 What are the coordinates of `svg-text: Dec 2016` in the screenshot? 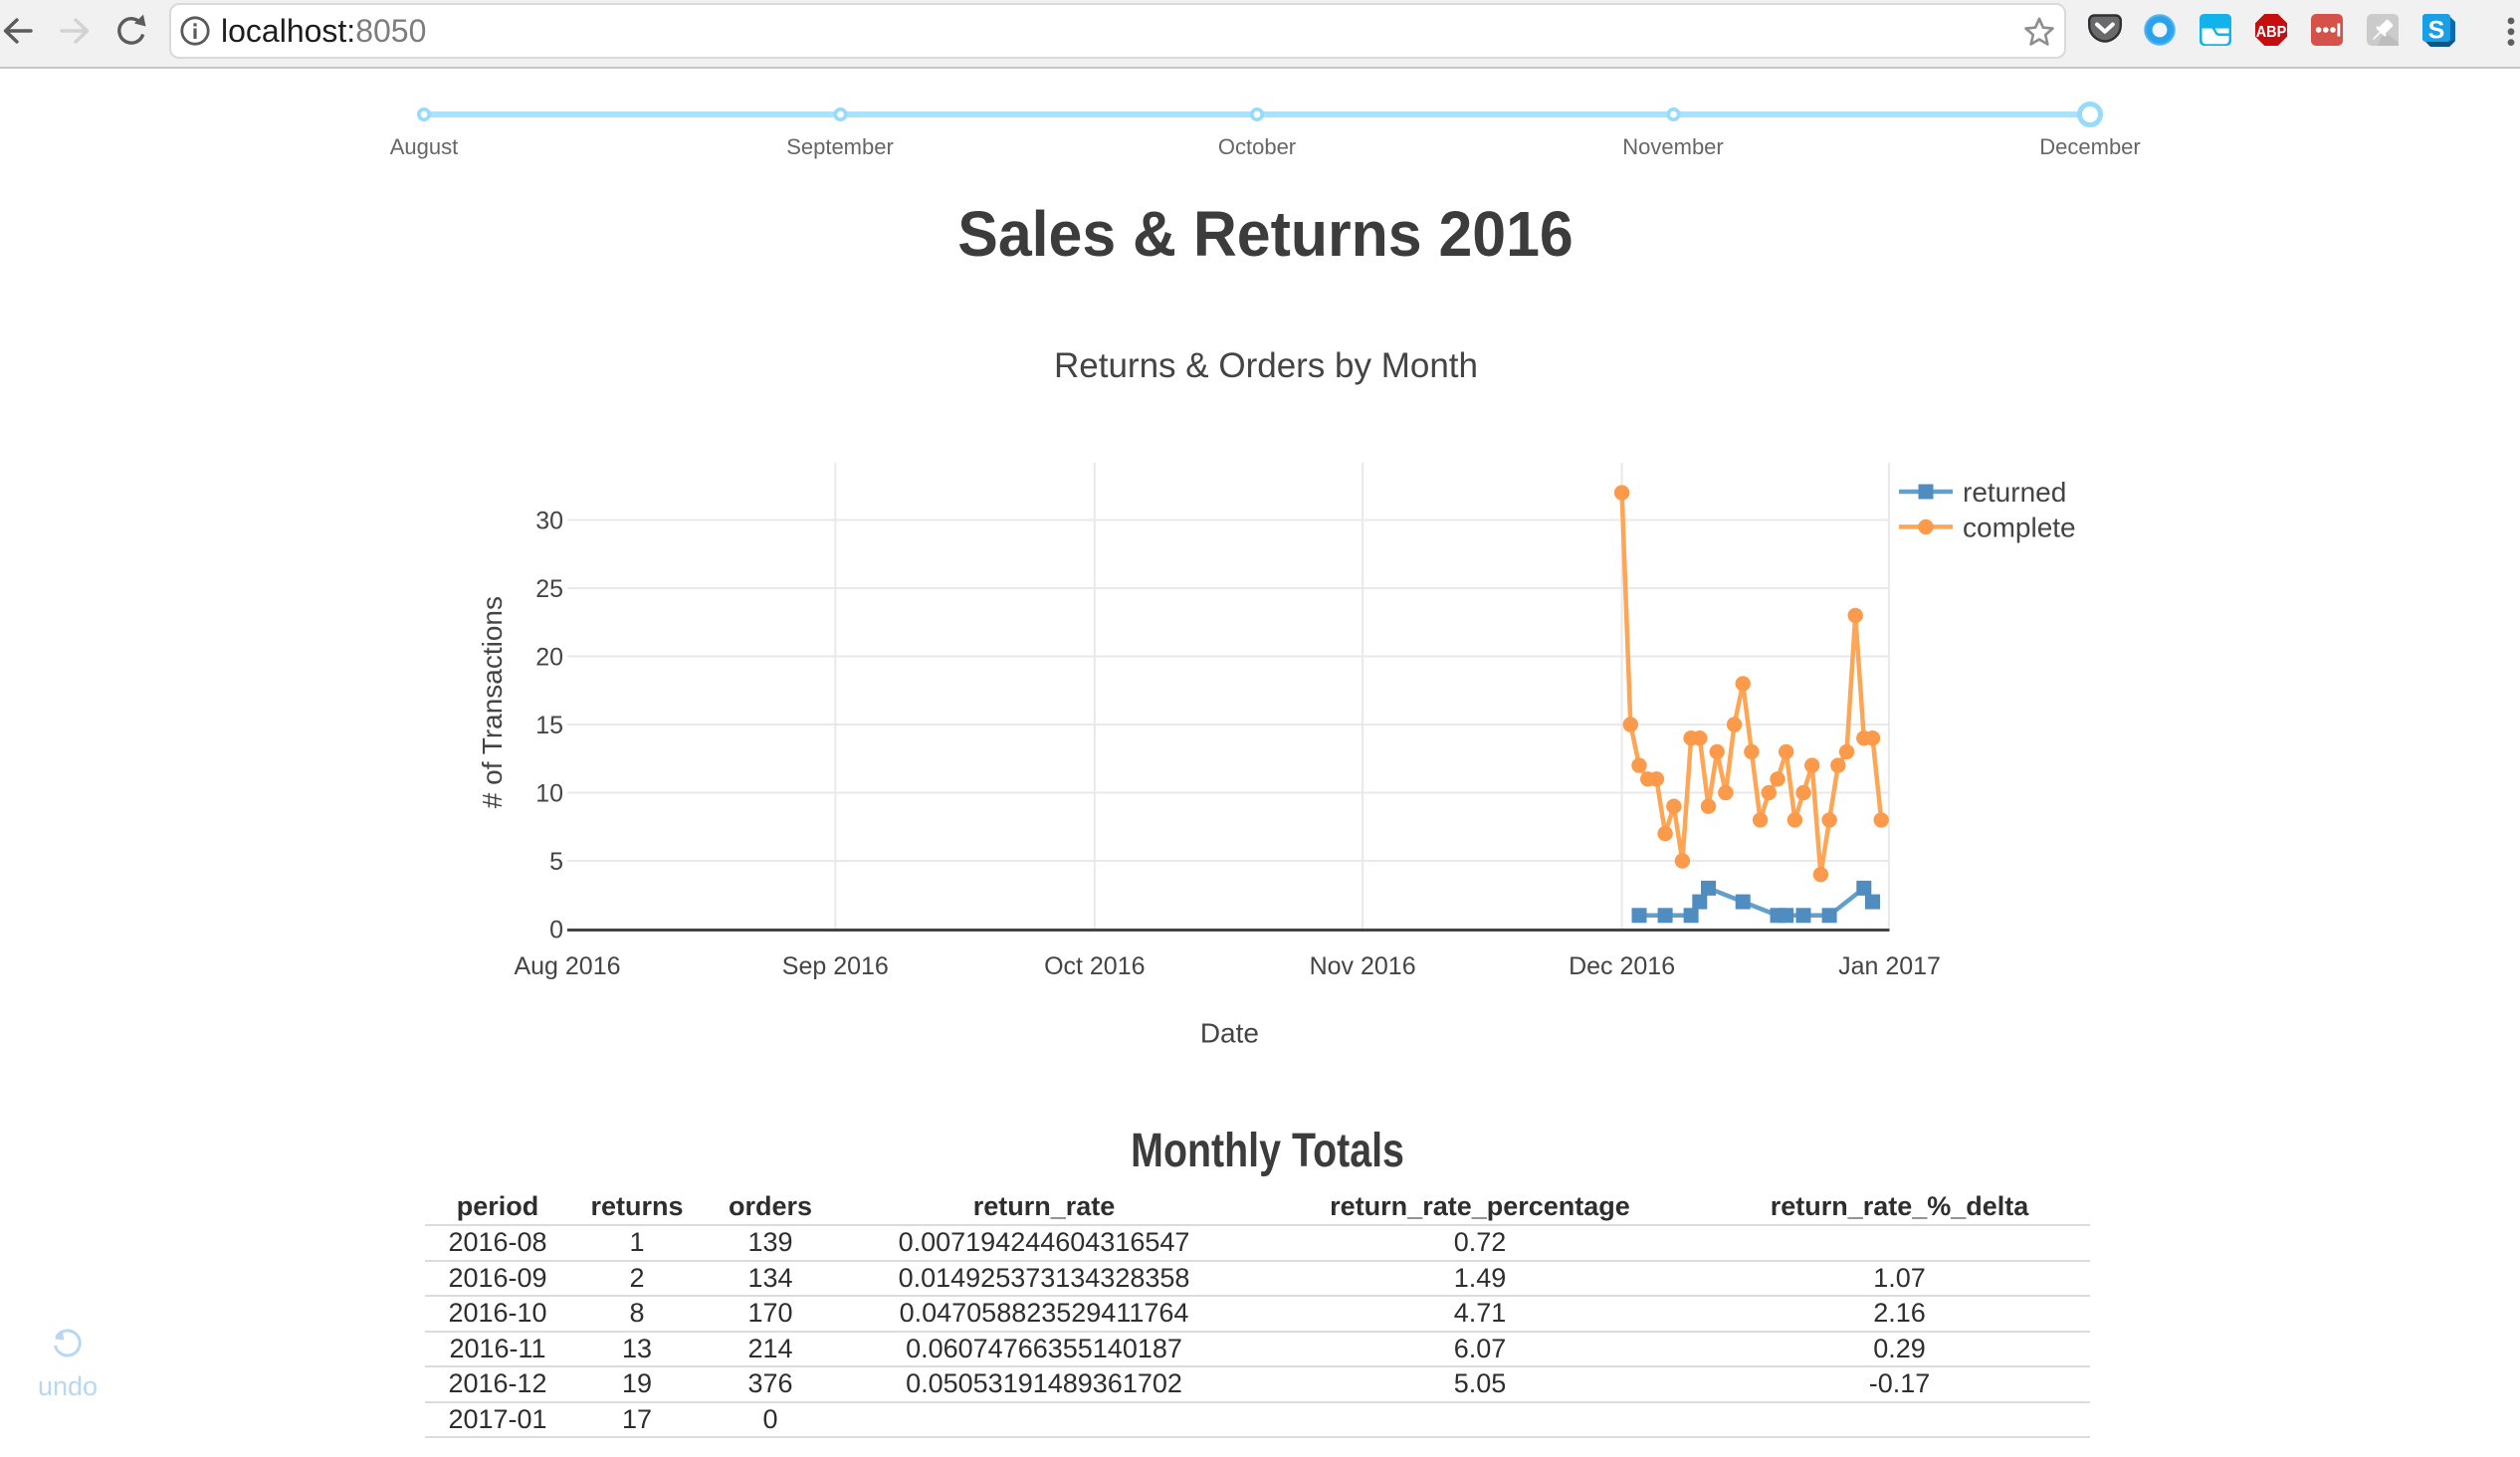 It's located at (1622, 966).